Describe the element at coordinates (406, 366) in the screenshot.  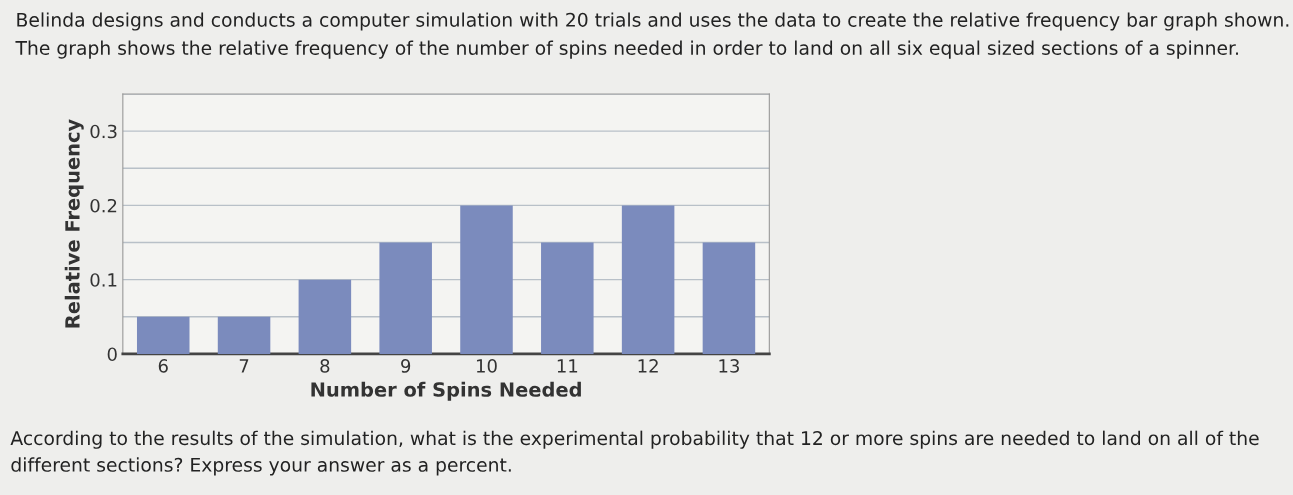
I see `x-tick-label: 9` at that location.